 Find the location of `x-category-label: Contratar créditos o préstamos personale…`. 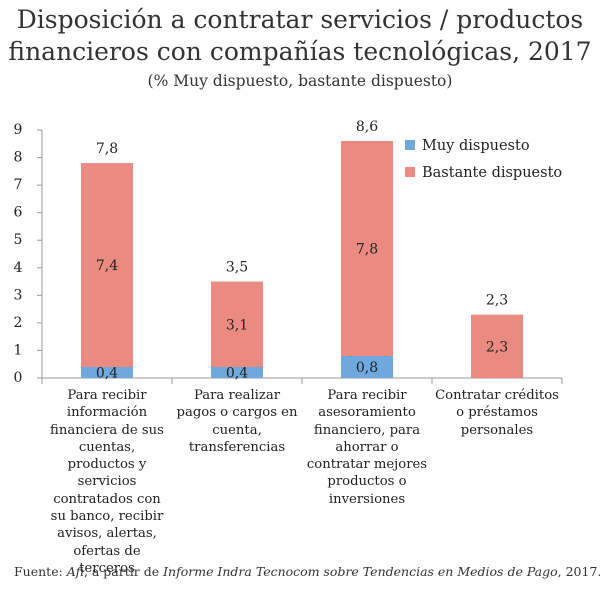

x-category-label: Contratar créditos o préstamos personale… is located at coordinates (497, 413).